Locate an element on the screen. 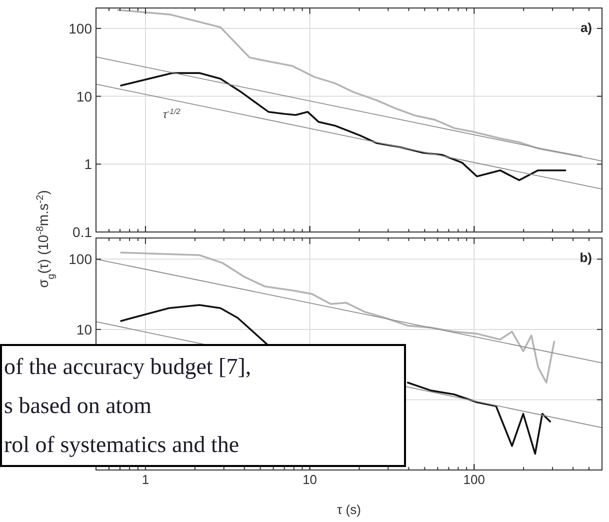 This screenshot has width=609, height=522. y-tick-label: 1 is located at coordinates (88, 164).